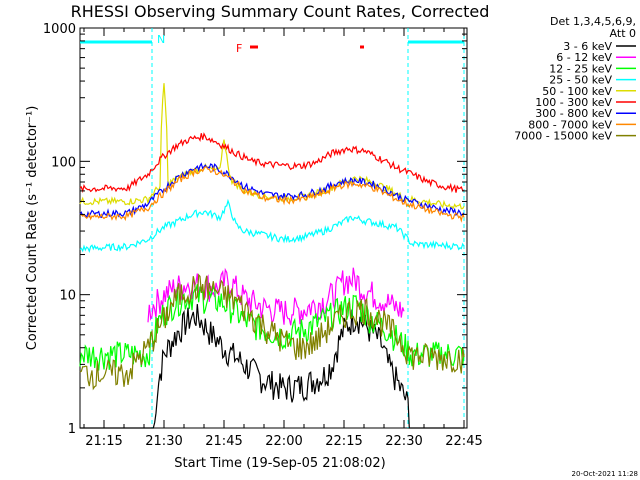 This screenshot has height=480, width=640. I want to click on y-axis-label: Corrected Count Rate (s⁻¹ detector⁻¹), so click(32, 228).